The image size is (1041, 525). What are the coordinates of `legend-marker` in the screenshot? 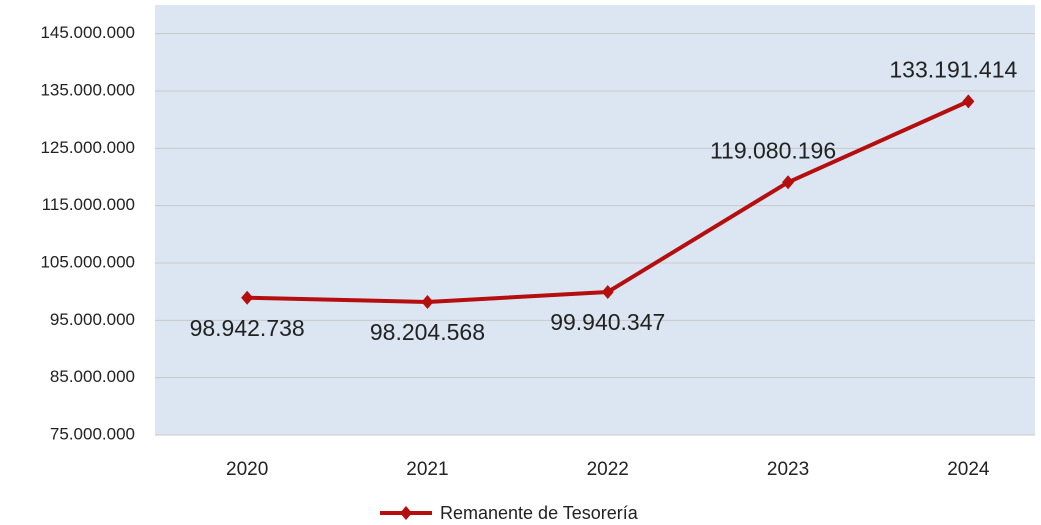 It's located at (406, 513).